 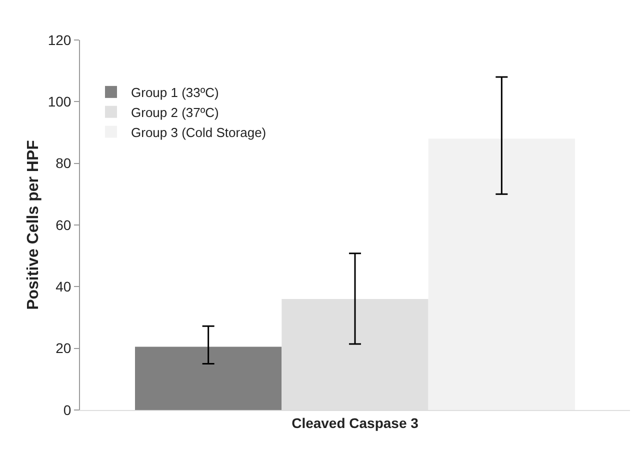 What do you see at coordinates (64, 348) in the screenshot?
I see `y-tick-label: 20` at bounding box center [64, 348].